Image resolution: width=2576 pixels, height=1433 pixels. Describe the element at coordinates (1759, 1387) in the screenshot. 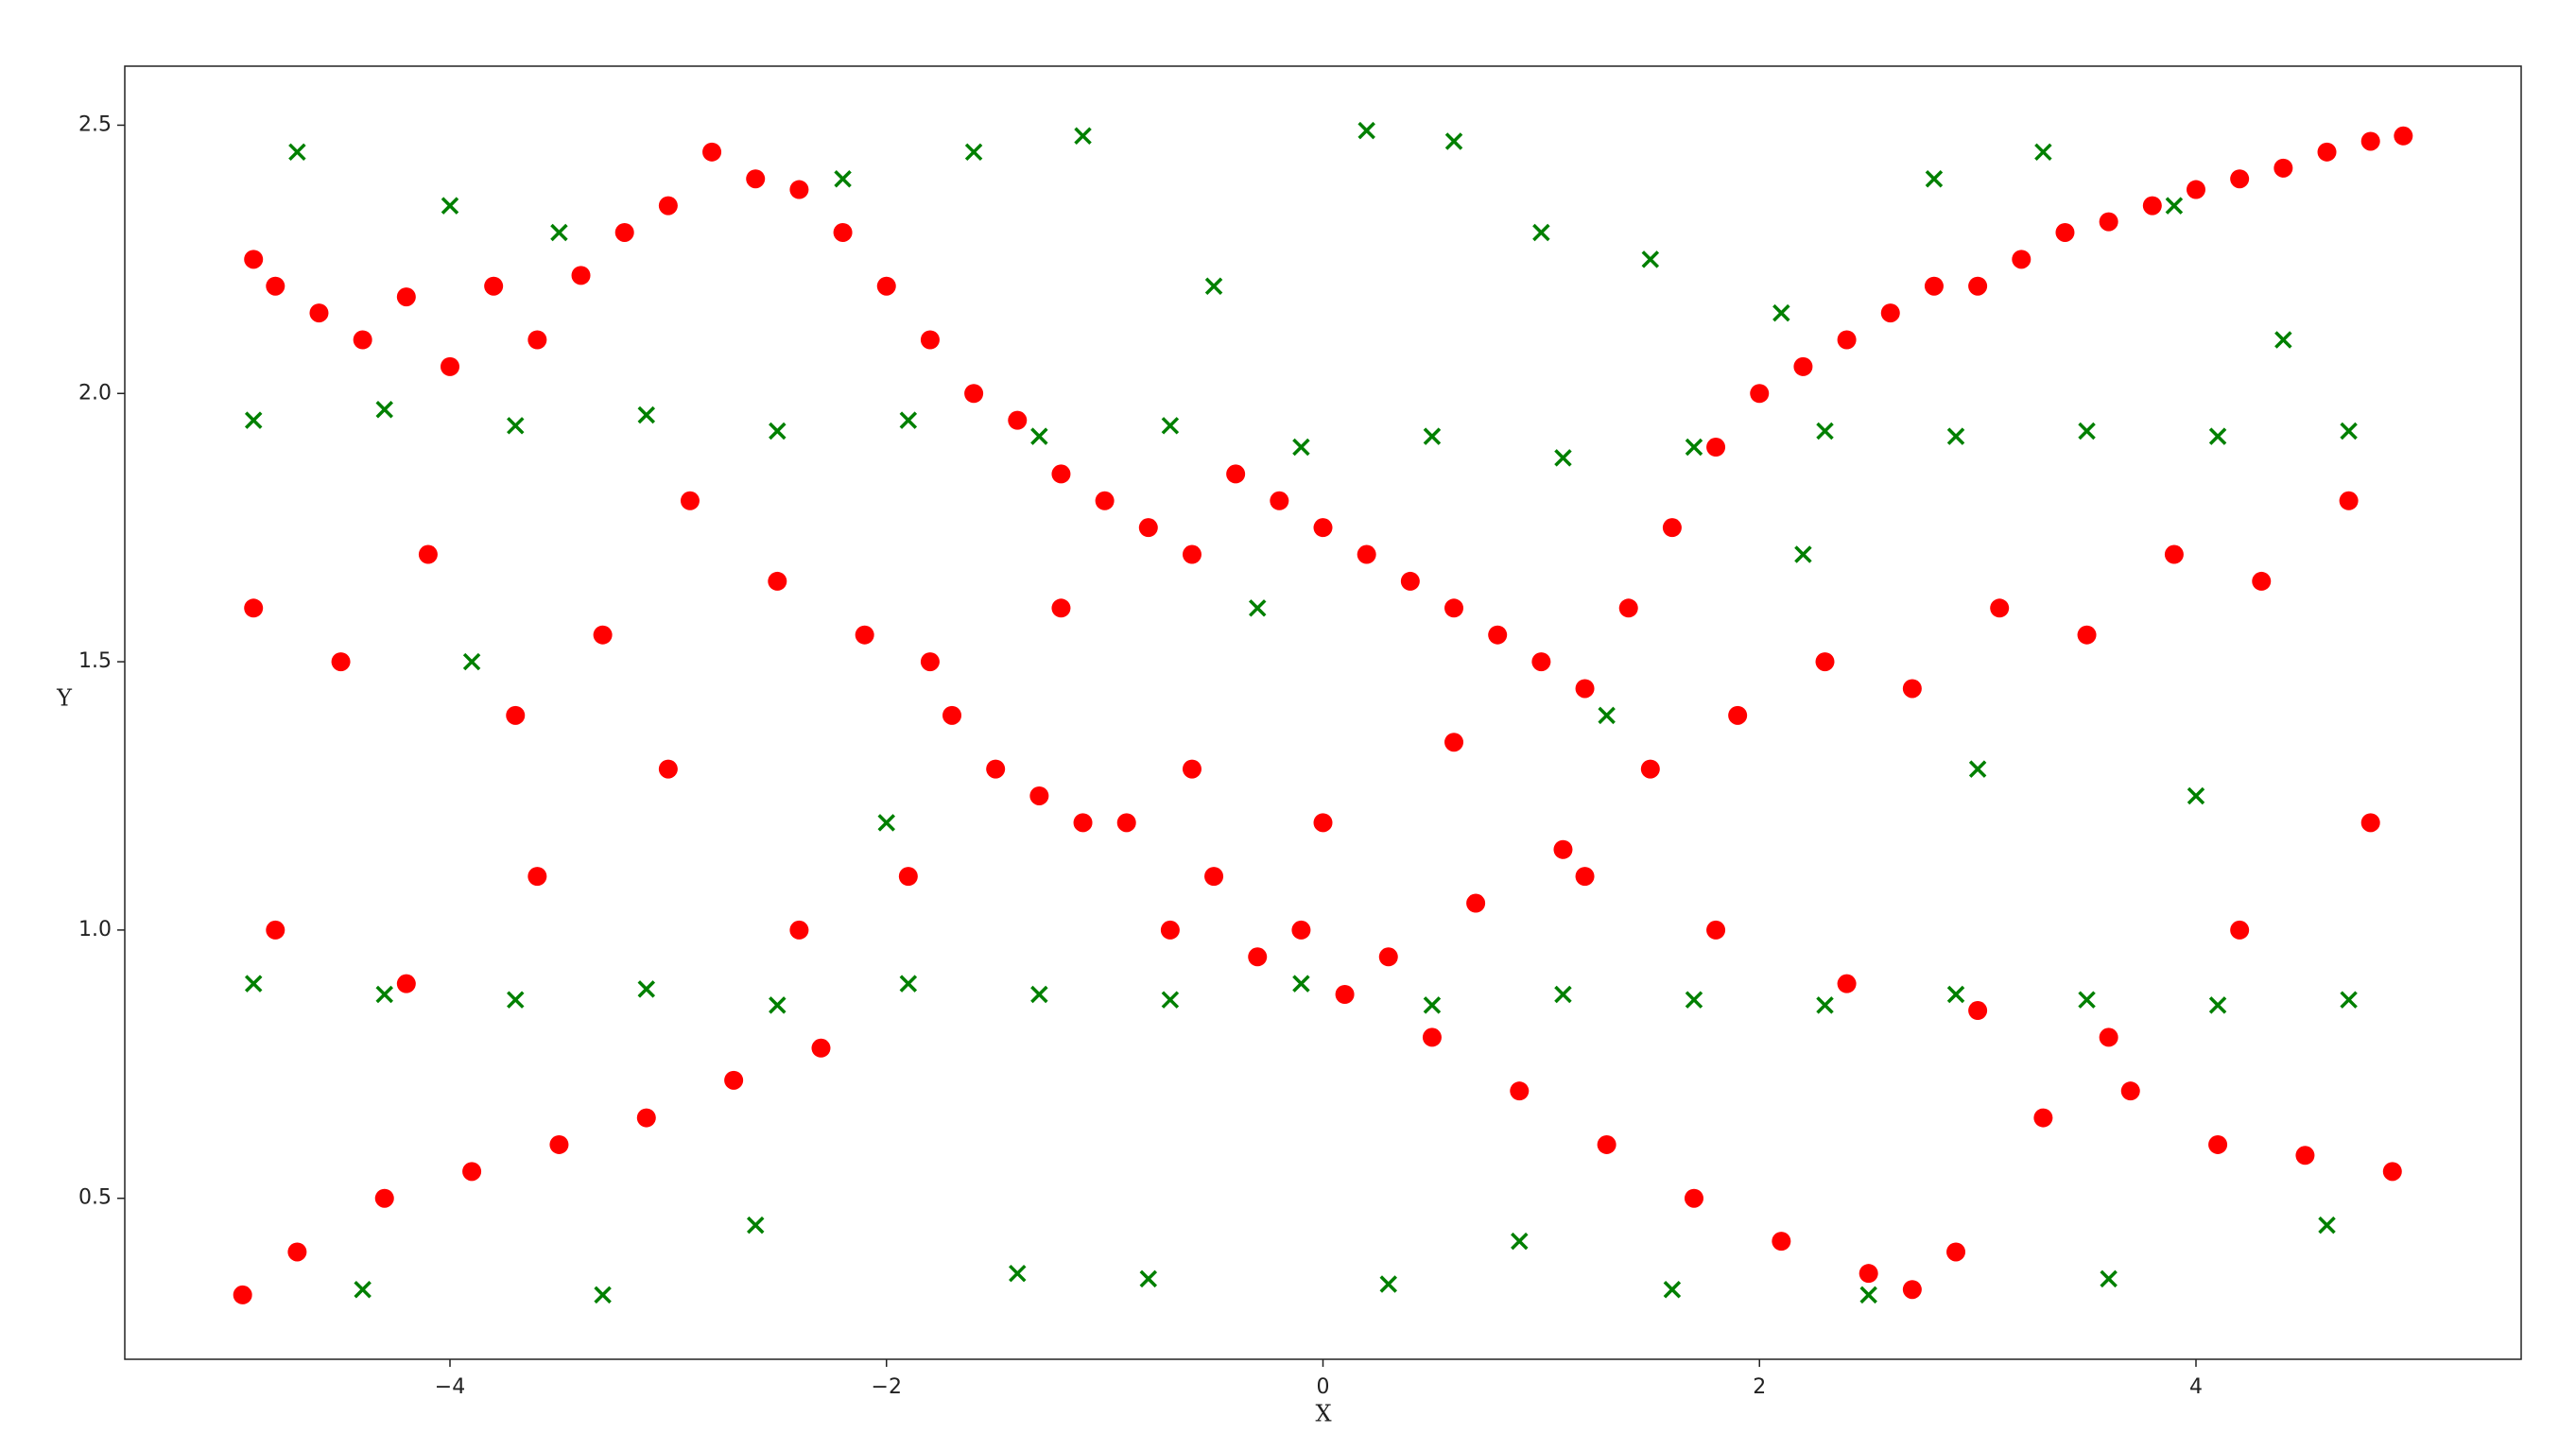

I see `x-tick-label: 2` at that location.